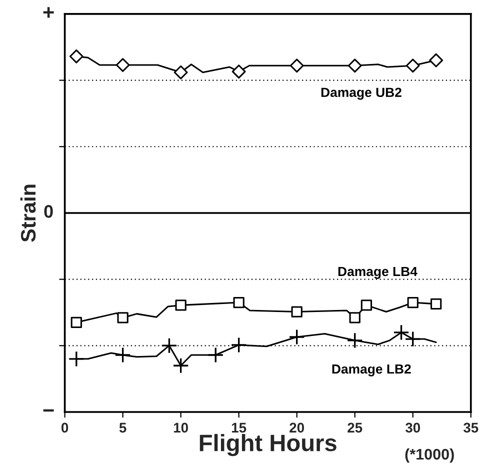 The width and height of the screenshot is (480, 465). What do you see at coordinates (181, 427) in the screenshot?
I see `x-tick-label: 10` at bounding box center [181, 427].